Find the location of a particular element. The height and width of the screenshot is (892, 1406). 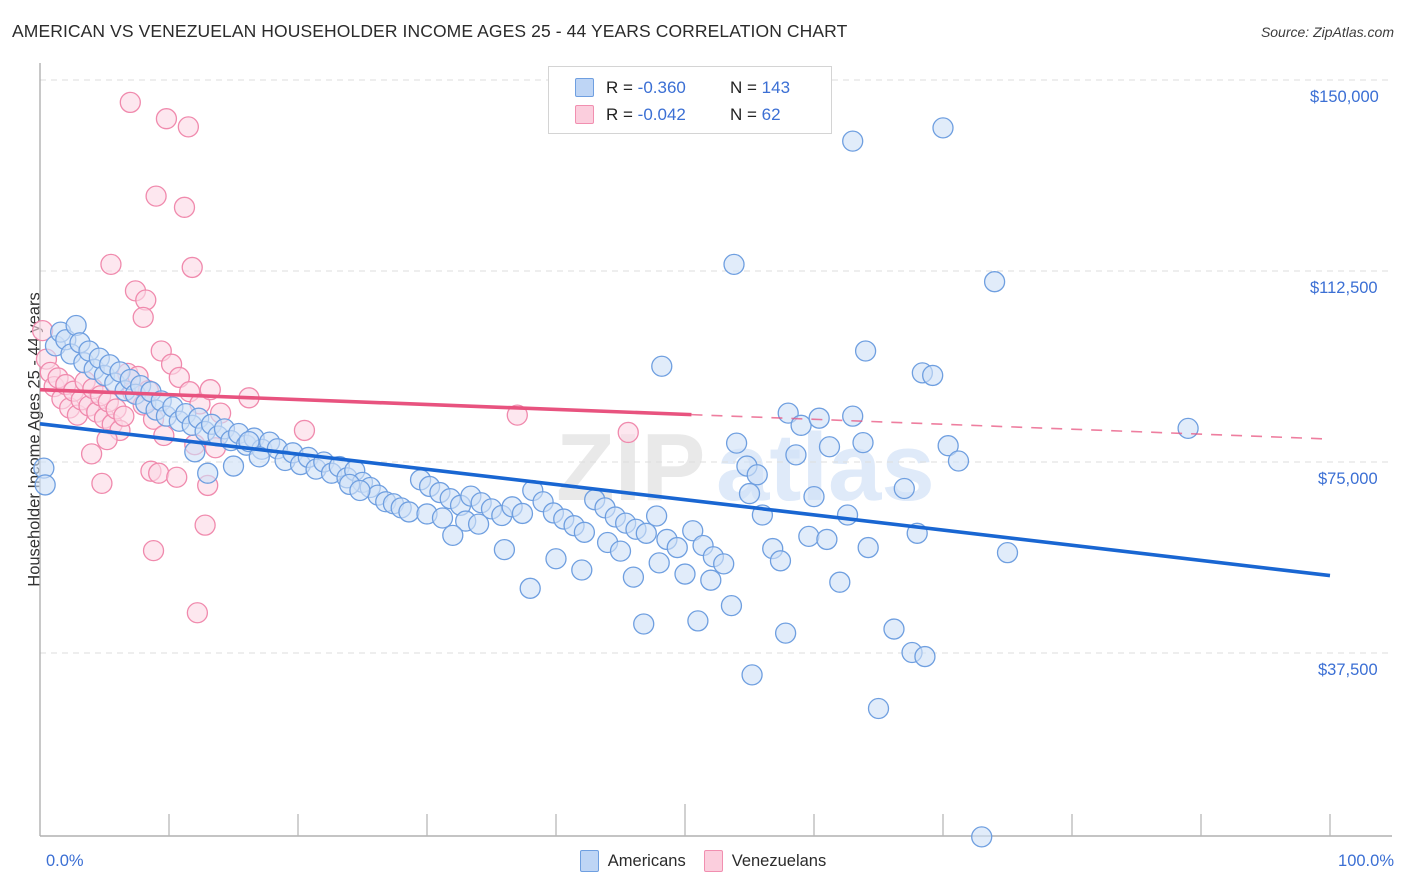

legend-swatch-venezuelans-icon is located at coordinates (713, 861).